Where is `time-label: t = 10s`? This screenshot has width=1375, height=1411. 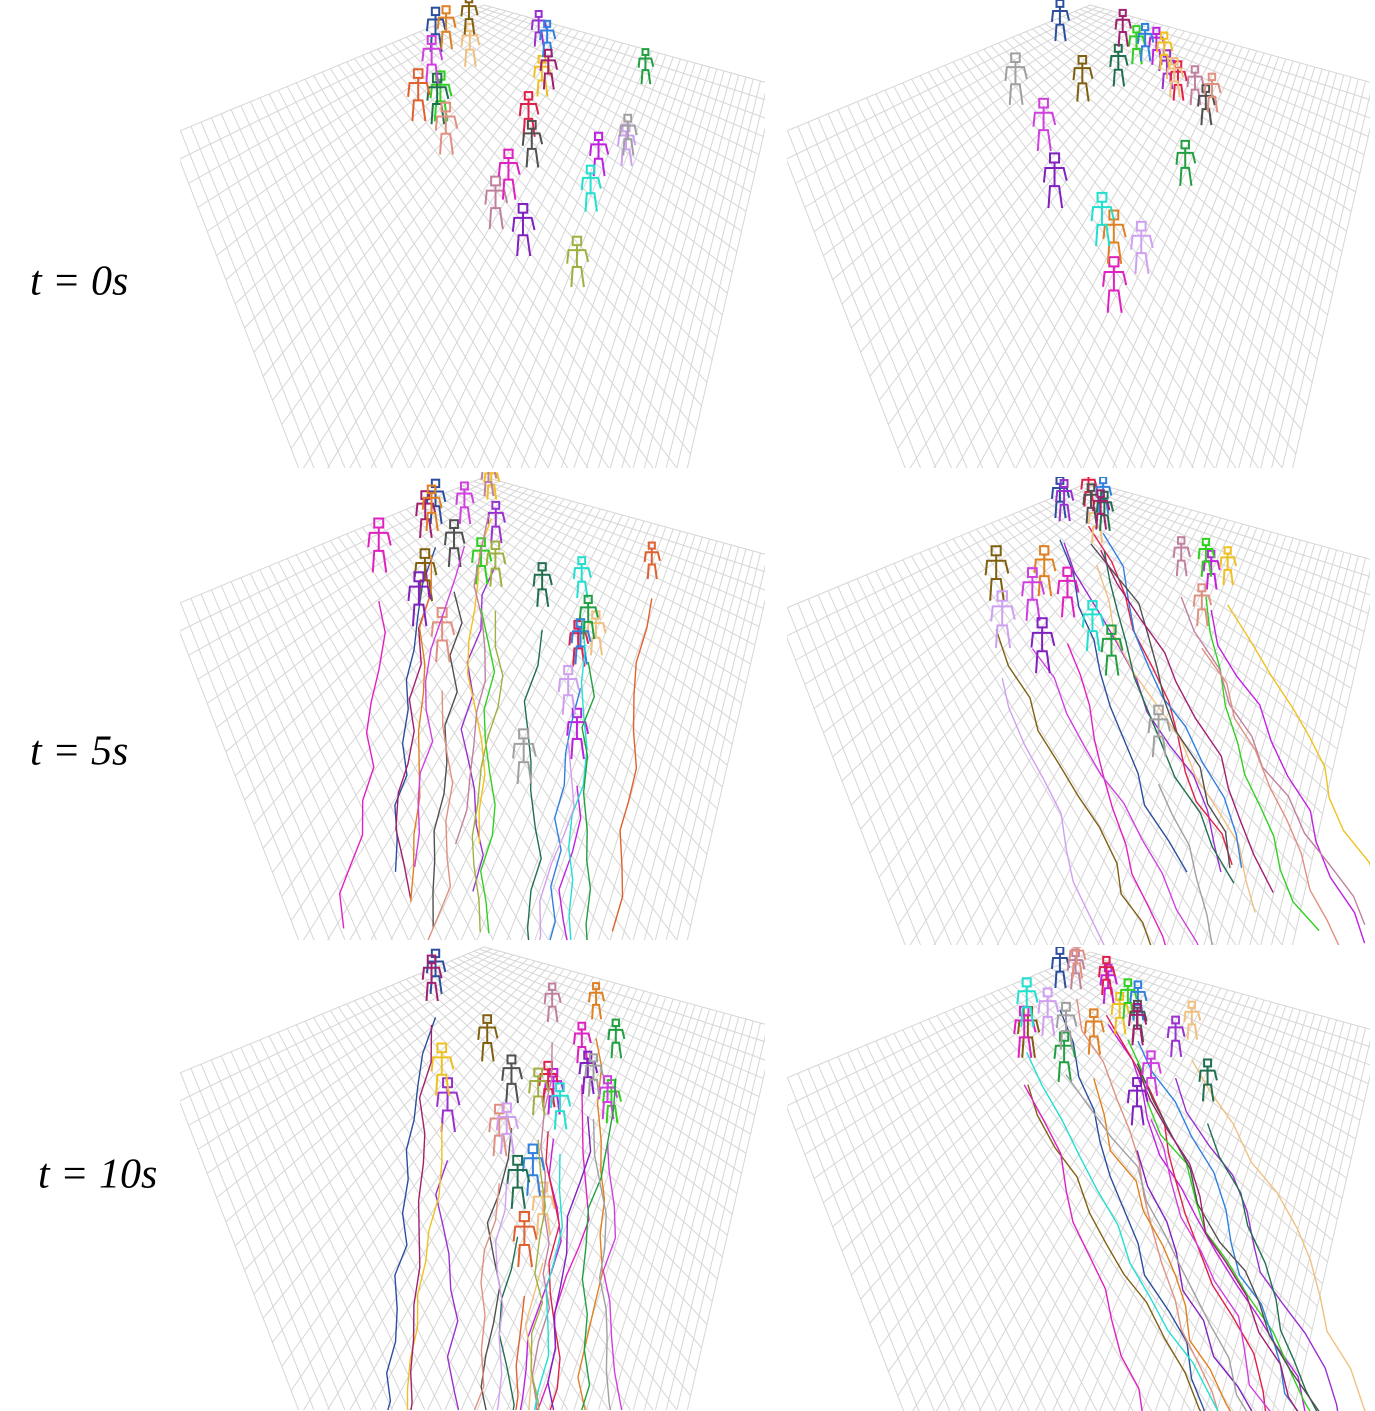 time-label: t = 10s is located at coordinates (97, 1175).